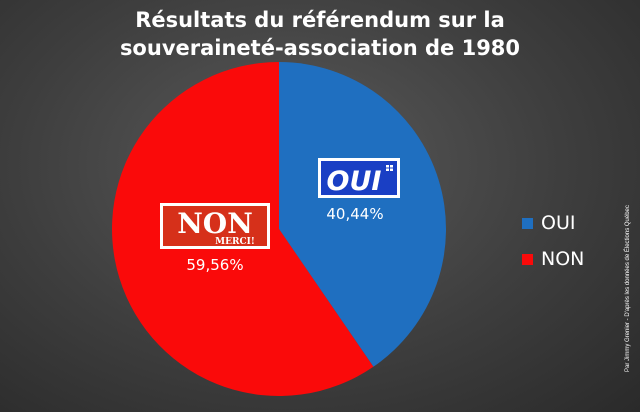 Image resolution: width=640 pixels, height=412 pixels. I want to click on chart-title-line-1: Résultats du référendum sur la, so click(320, 20).